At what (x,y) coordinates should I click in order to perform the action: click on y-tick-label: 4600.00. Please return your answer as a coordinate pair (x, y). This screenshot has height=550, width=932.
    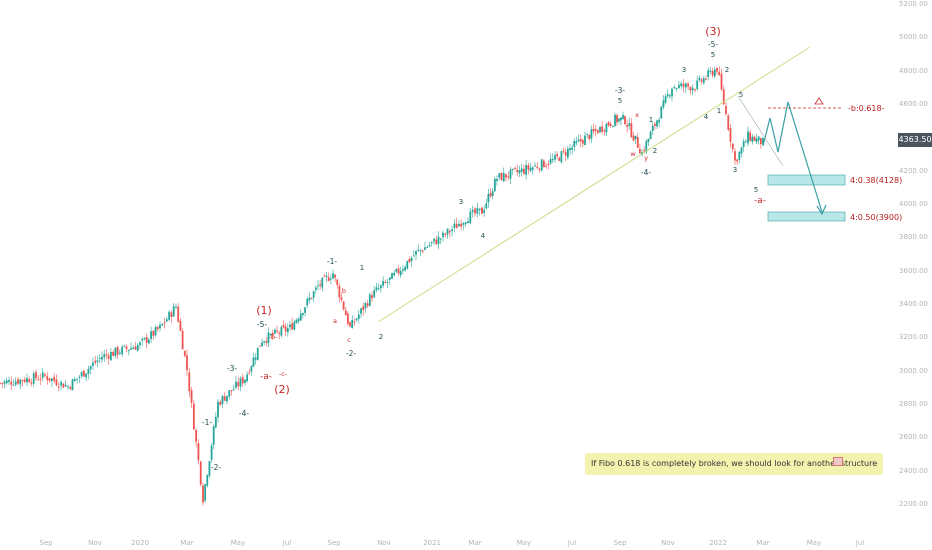
    Looking at the image, I should click on (913, 104).